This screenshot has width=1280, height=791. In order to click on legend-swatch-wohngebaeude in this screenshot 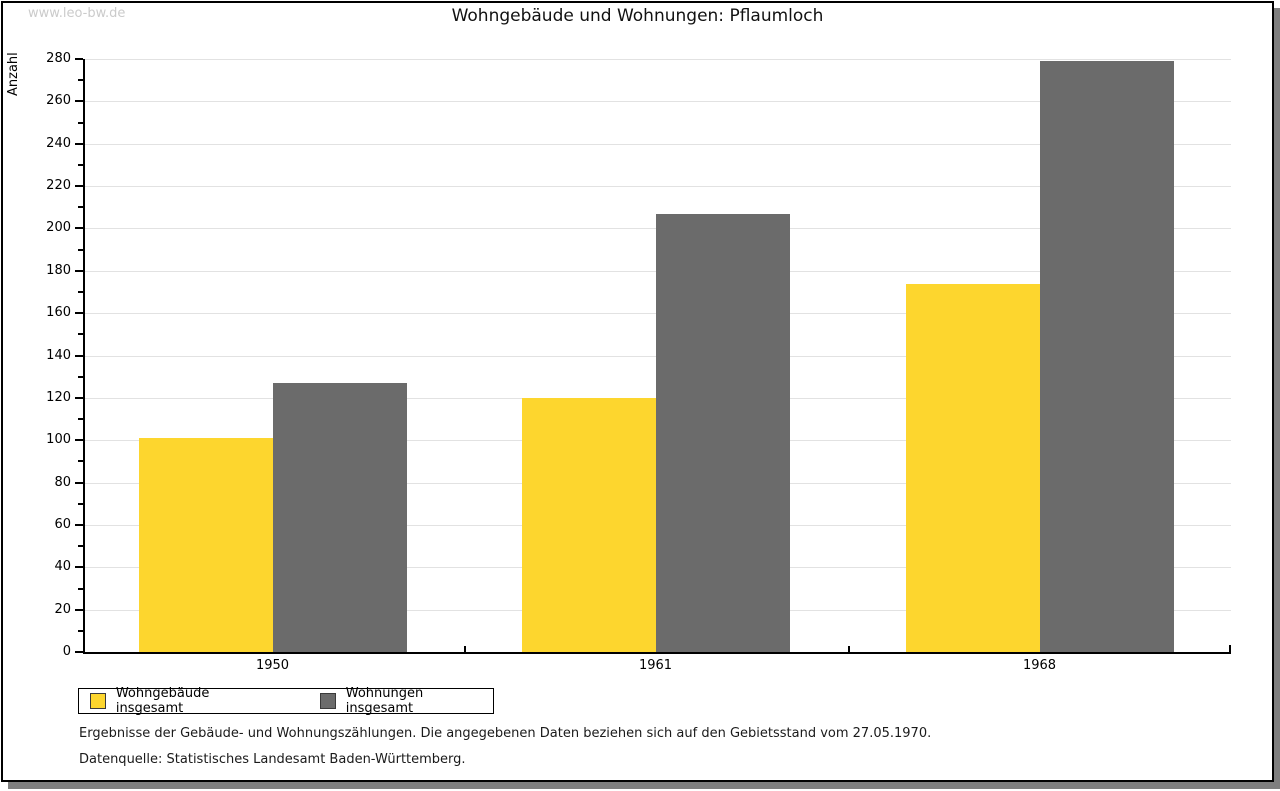, I will do `click(98, 701)`.